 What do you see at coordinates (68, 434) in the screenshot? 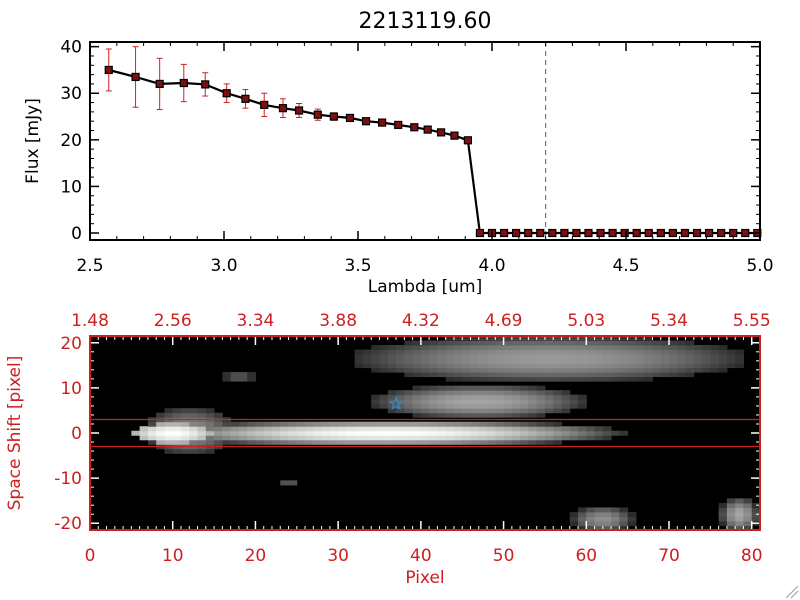
I see `image-y-tick-labels: -20 -10 0 10 20` at bounding box center [68, 434].